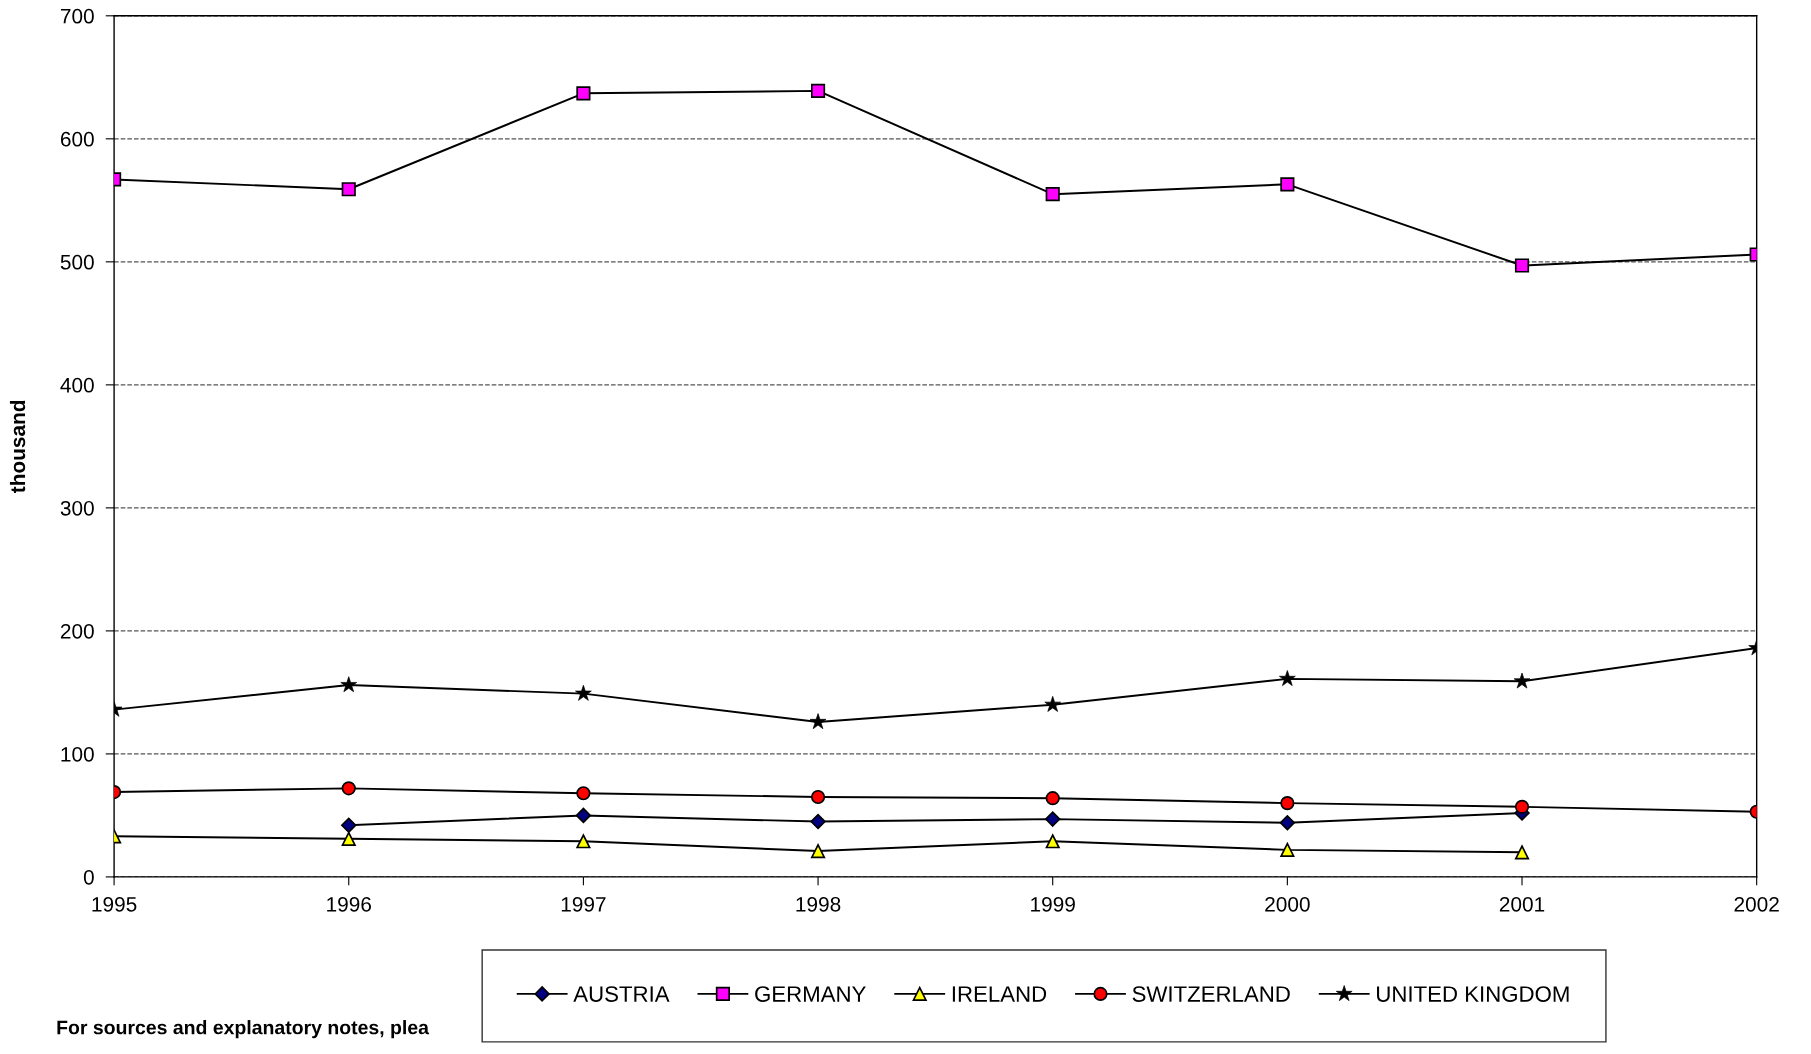 This screenshot has width=1811, height=1054. Describe the element at coordinates (88, 877) in the screenshot. I see `y-tick-label: 0` at that location.